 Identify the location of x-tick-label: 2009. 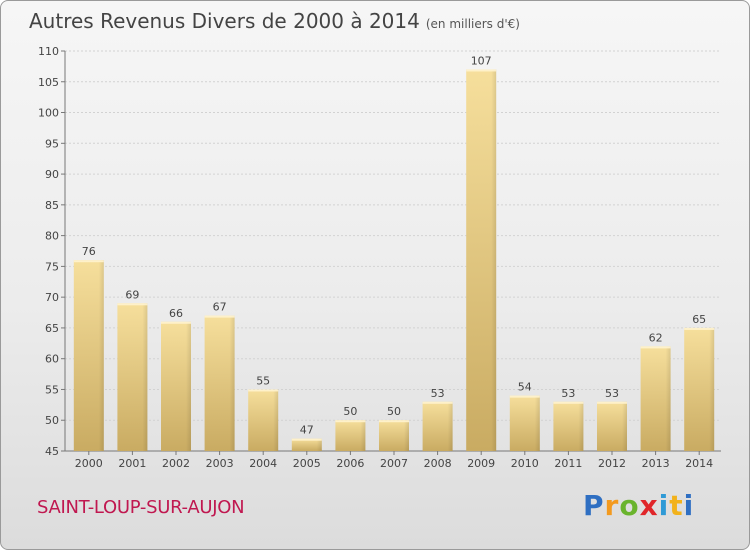
(481, 463).